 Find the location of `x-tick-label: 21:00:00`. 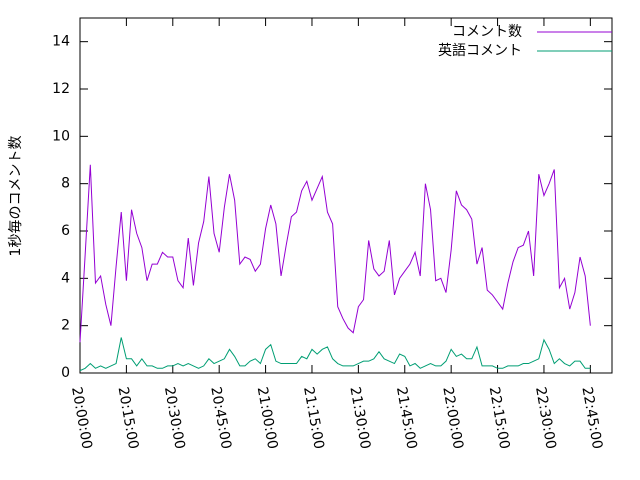

x-tick-label: 21:00:00 is located at coordinates (267, 418).